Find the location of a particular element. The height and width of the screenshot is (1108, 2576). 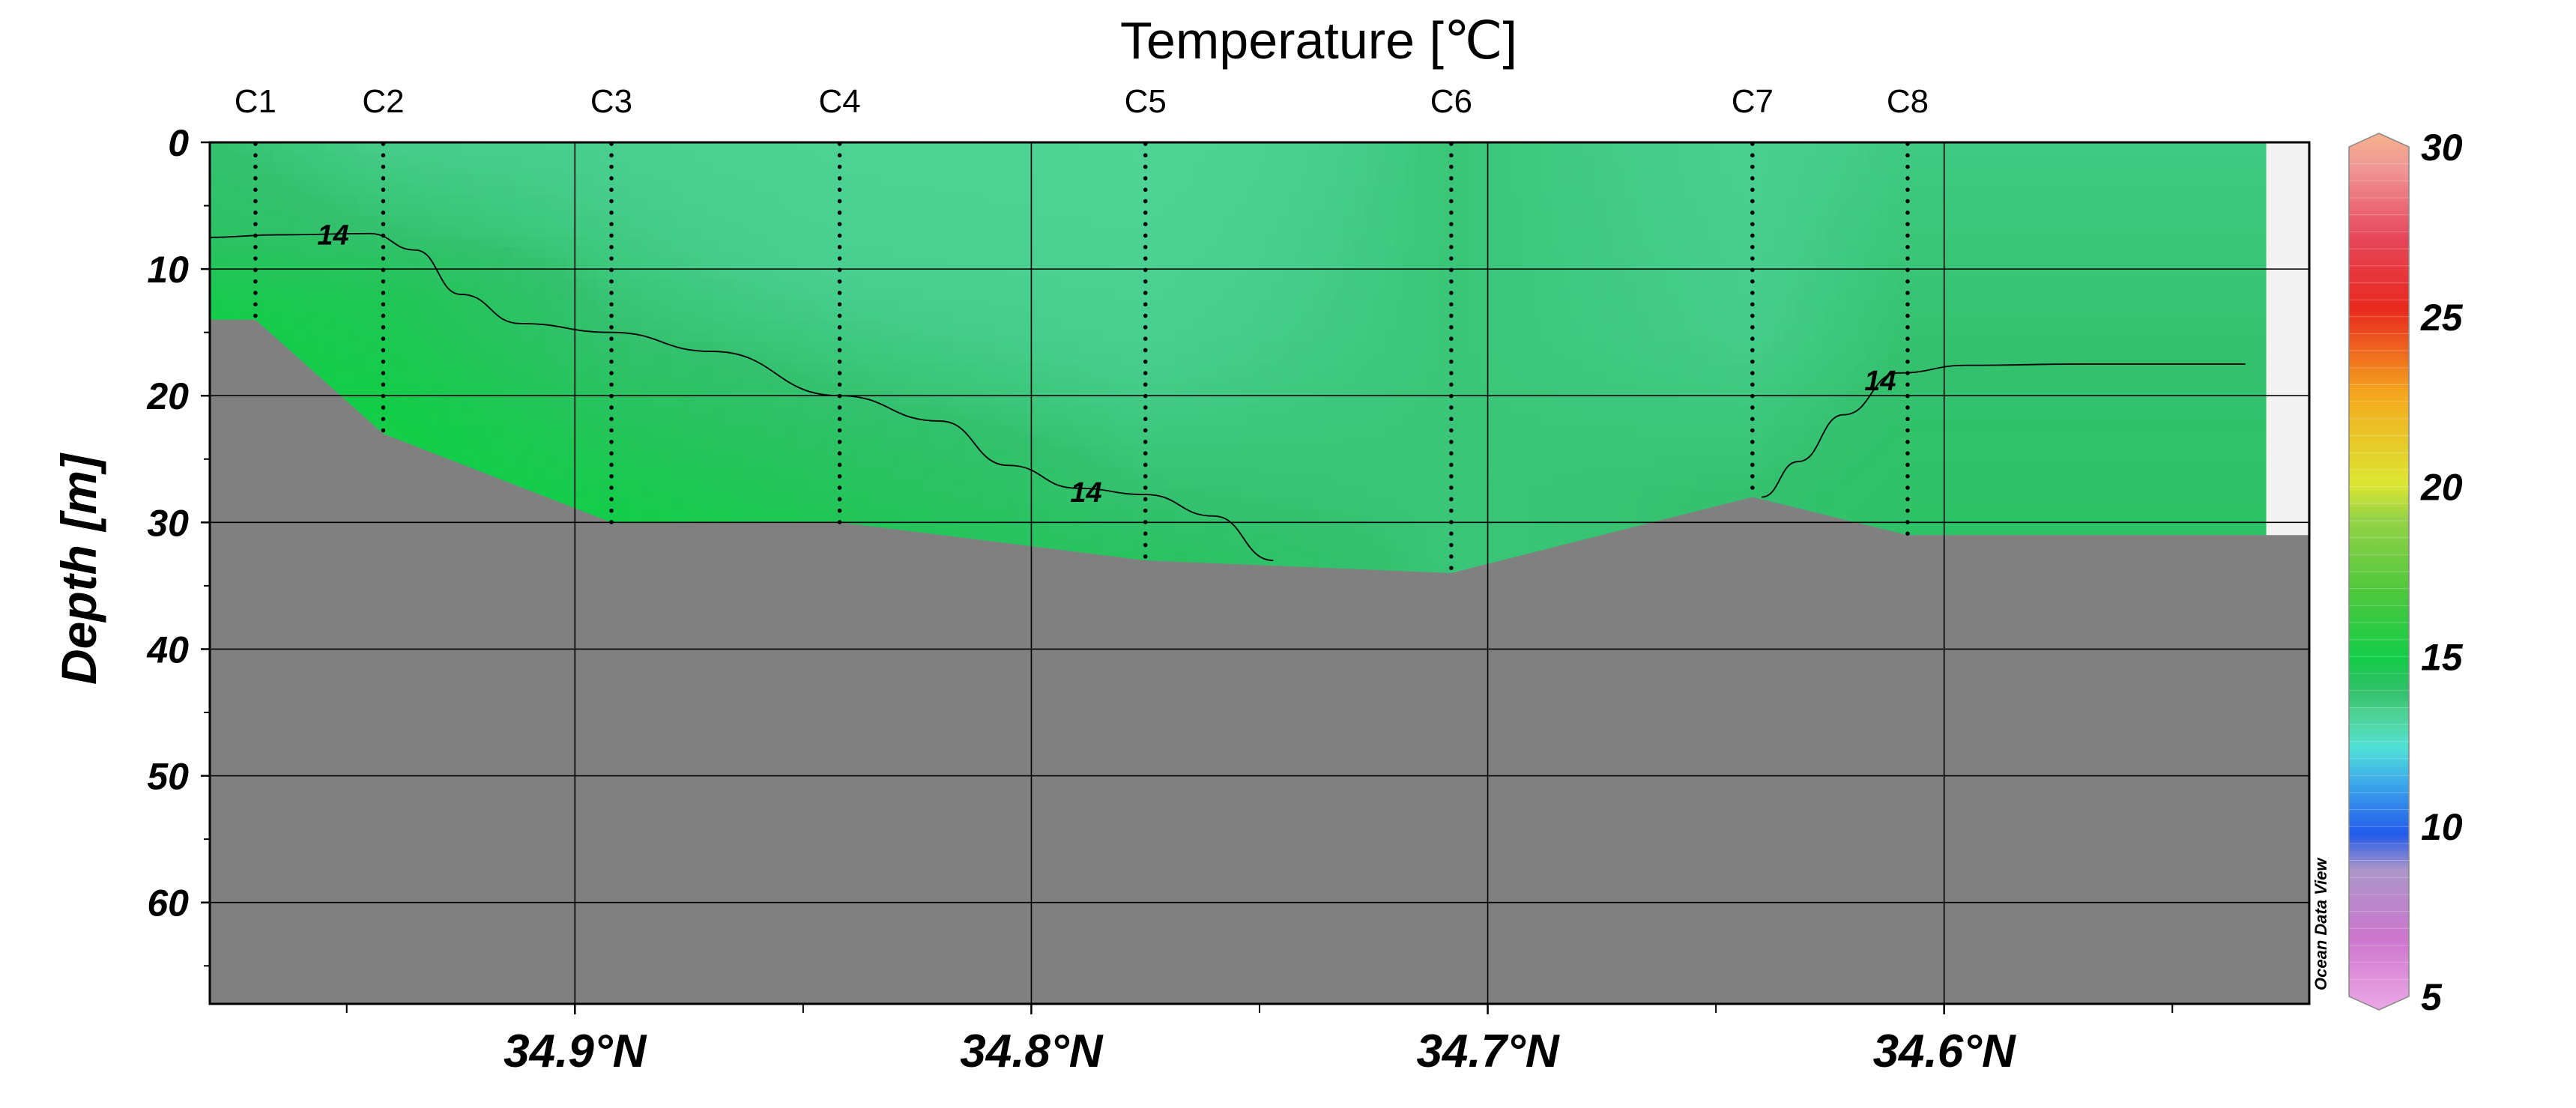

station-label-c7: C7 is located at coordinates (1753, 102).